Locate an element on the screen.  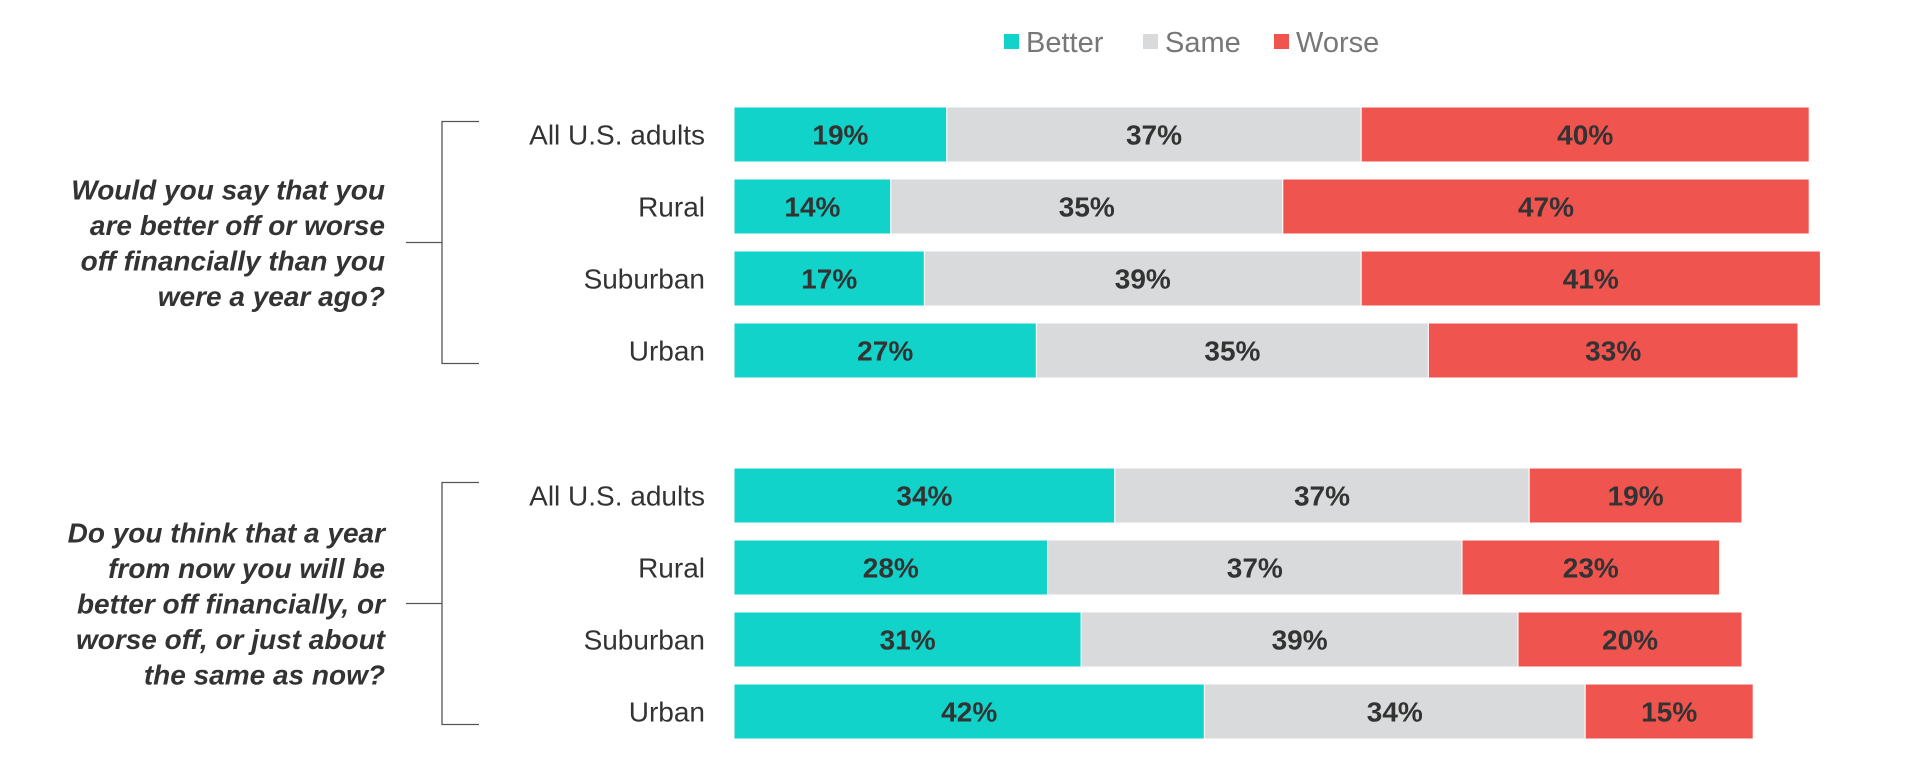
value-label-better: 27% is located at coordinates (885, 351).